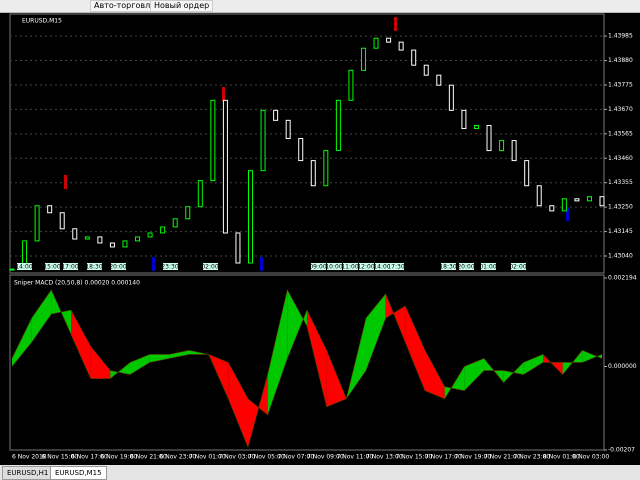  Describe the element at coordinates (78, 473) in the screenshot. I see `tab: EURUSD,M15` at that location.